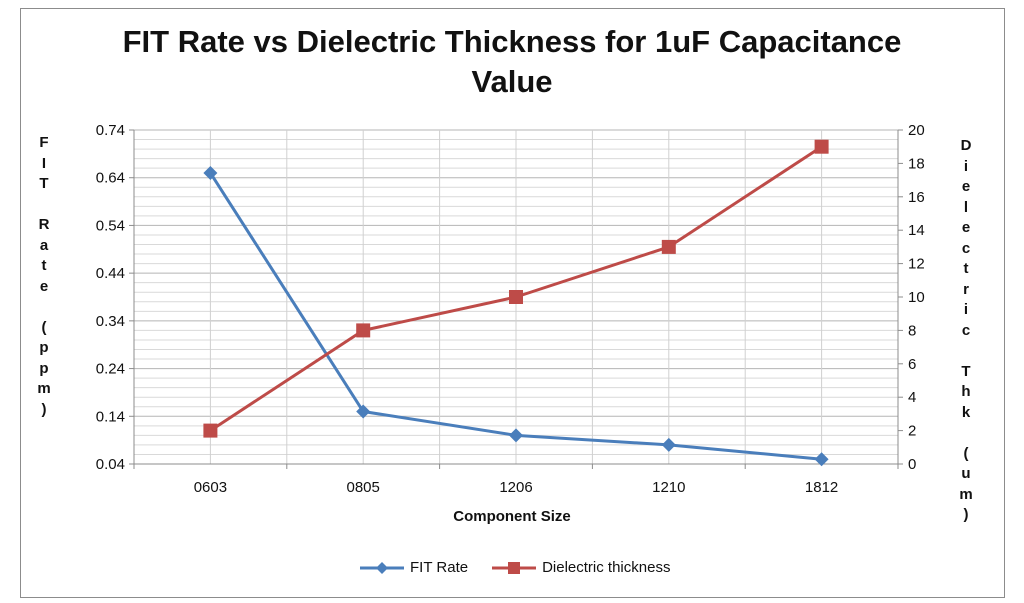 The height and width of the screenshot is (603, 1024). I want to click on y-axis-title-right-char: k, so click(966, 412).